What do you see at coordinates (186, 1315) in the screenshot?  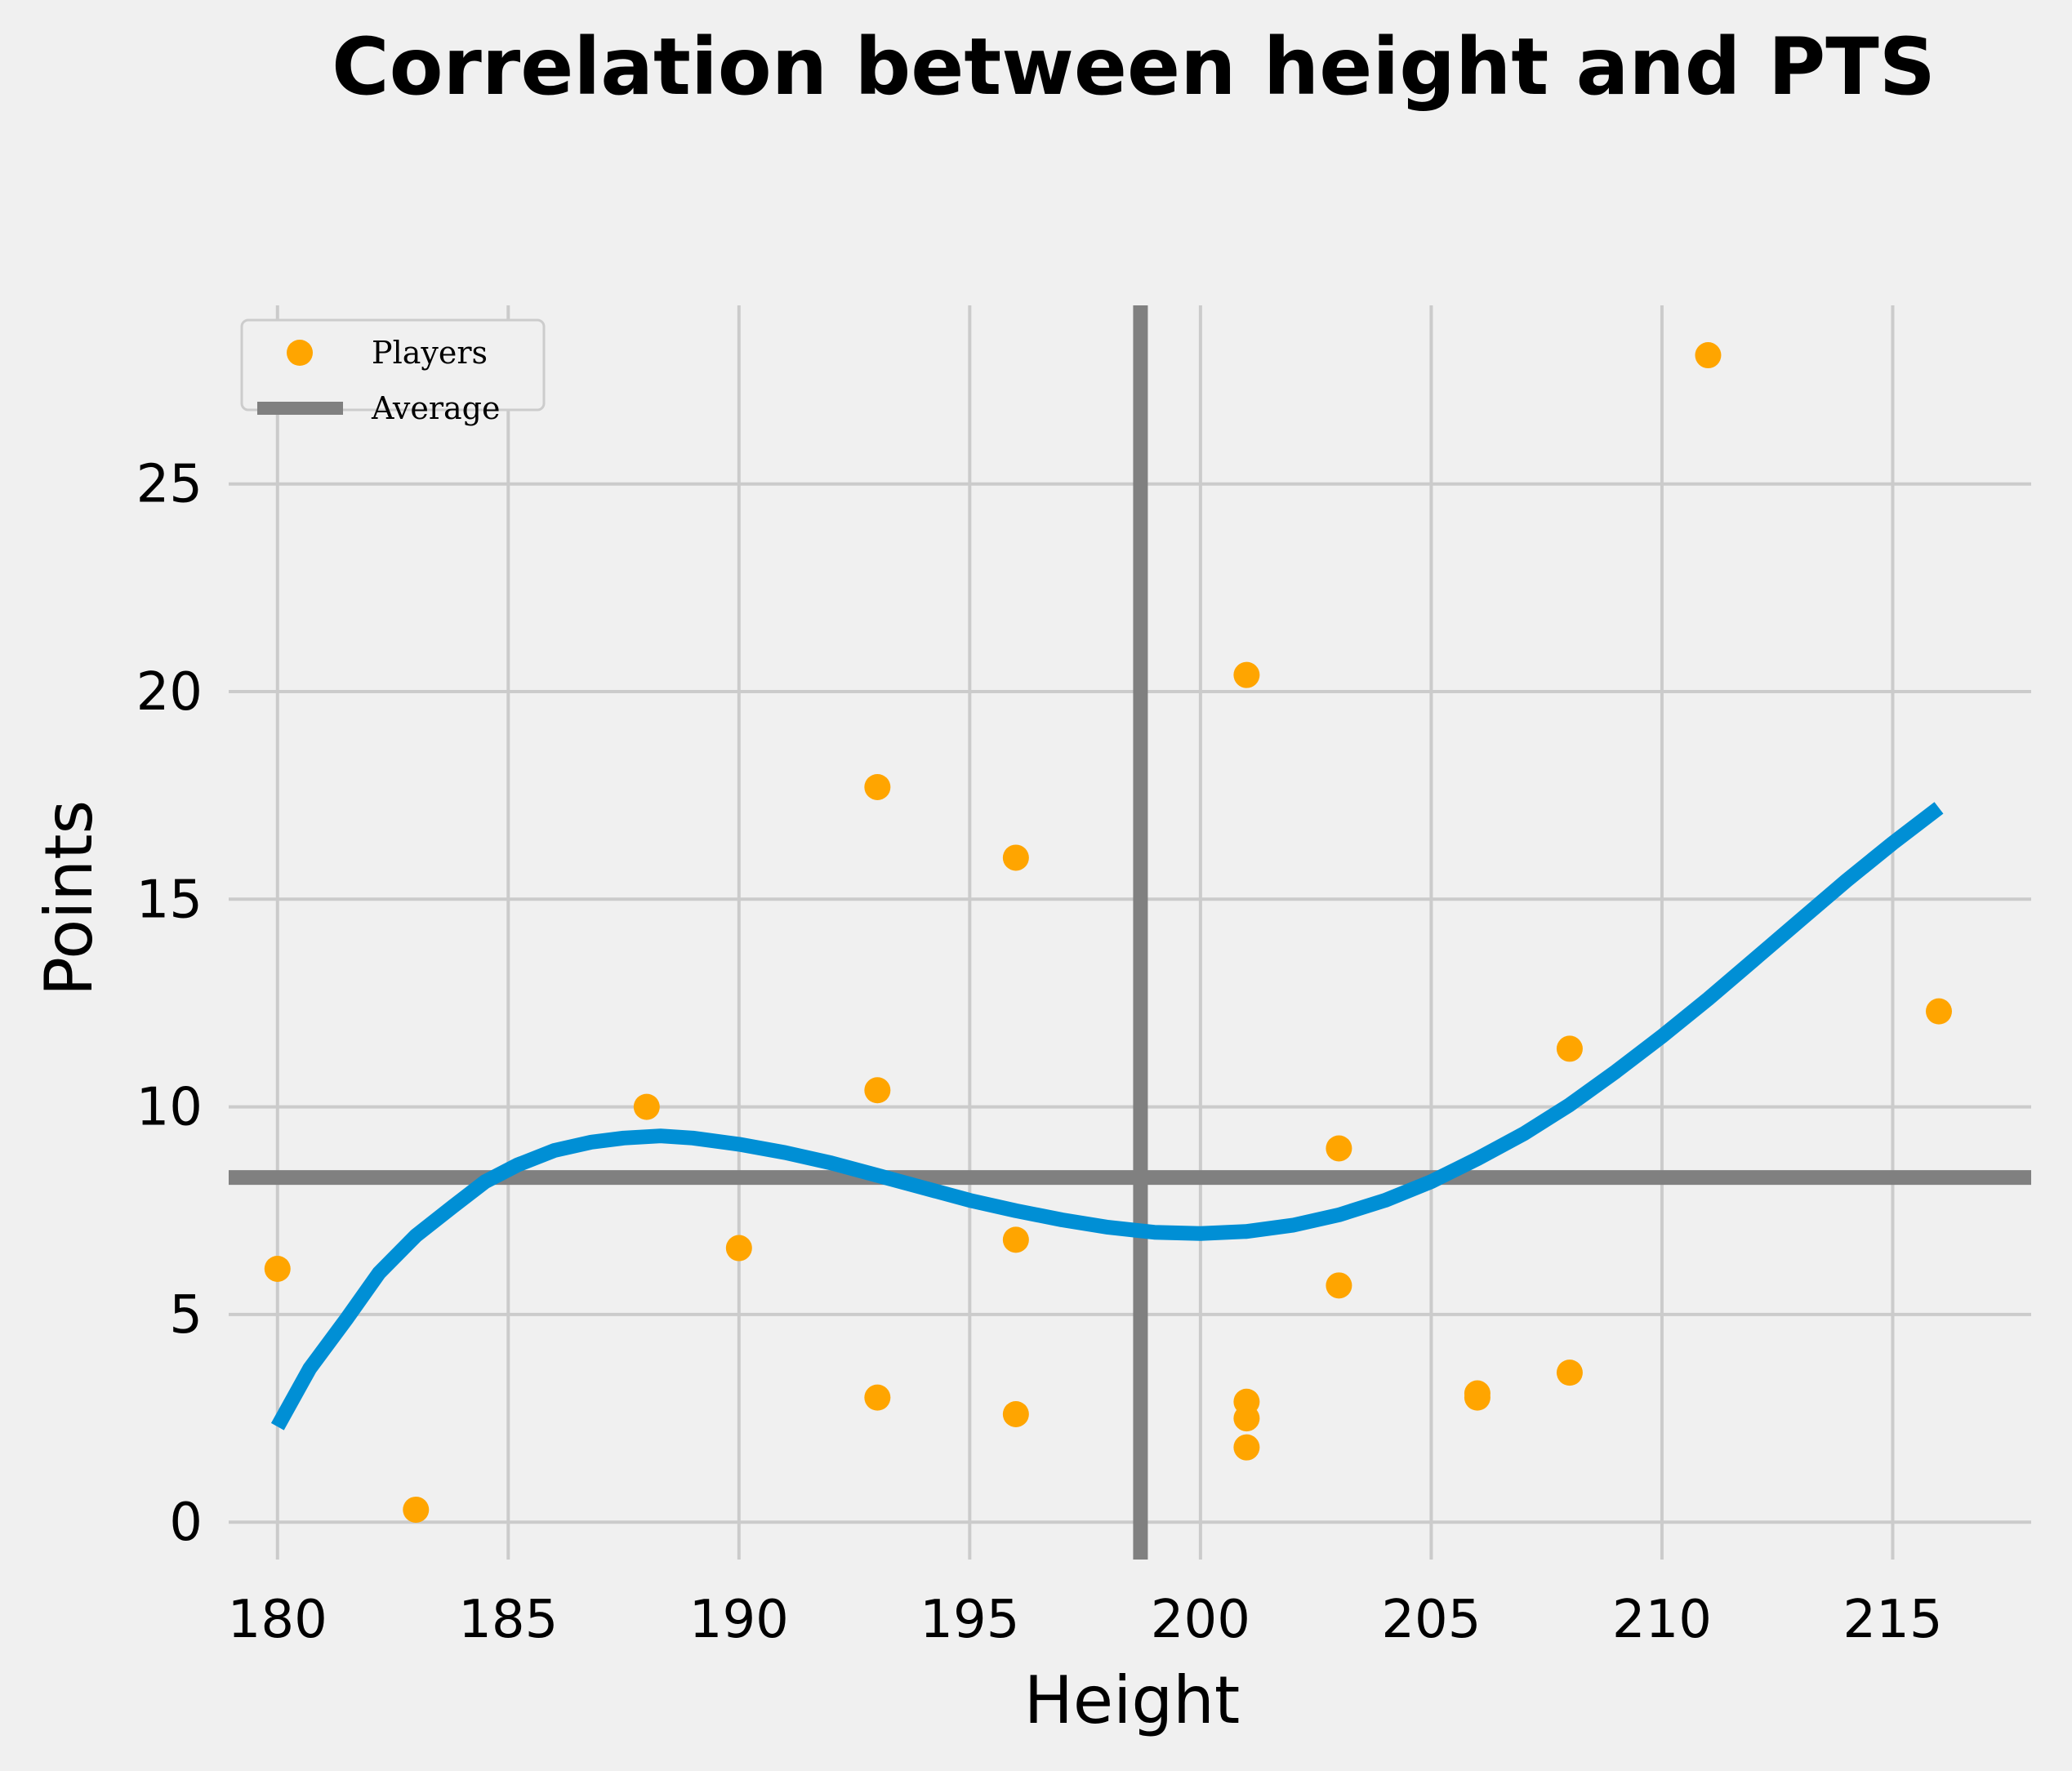 I see `y-tick-5: 5` at bounding box center [186, 1315].